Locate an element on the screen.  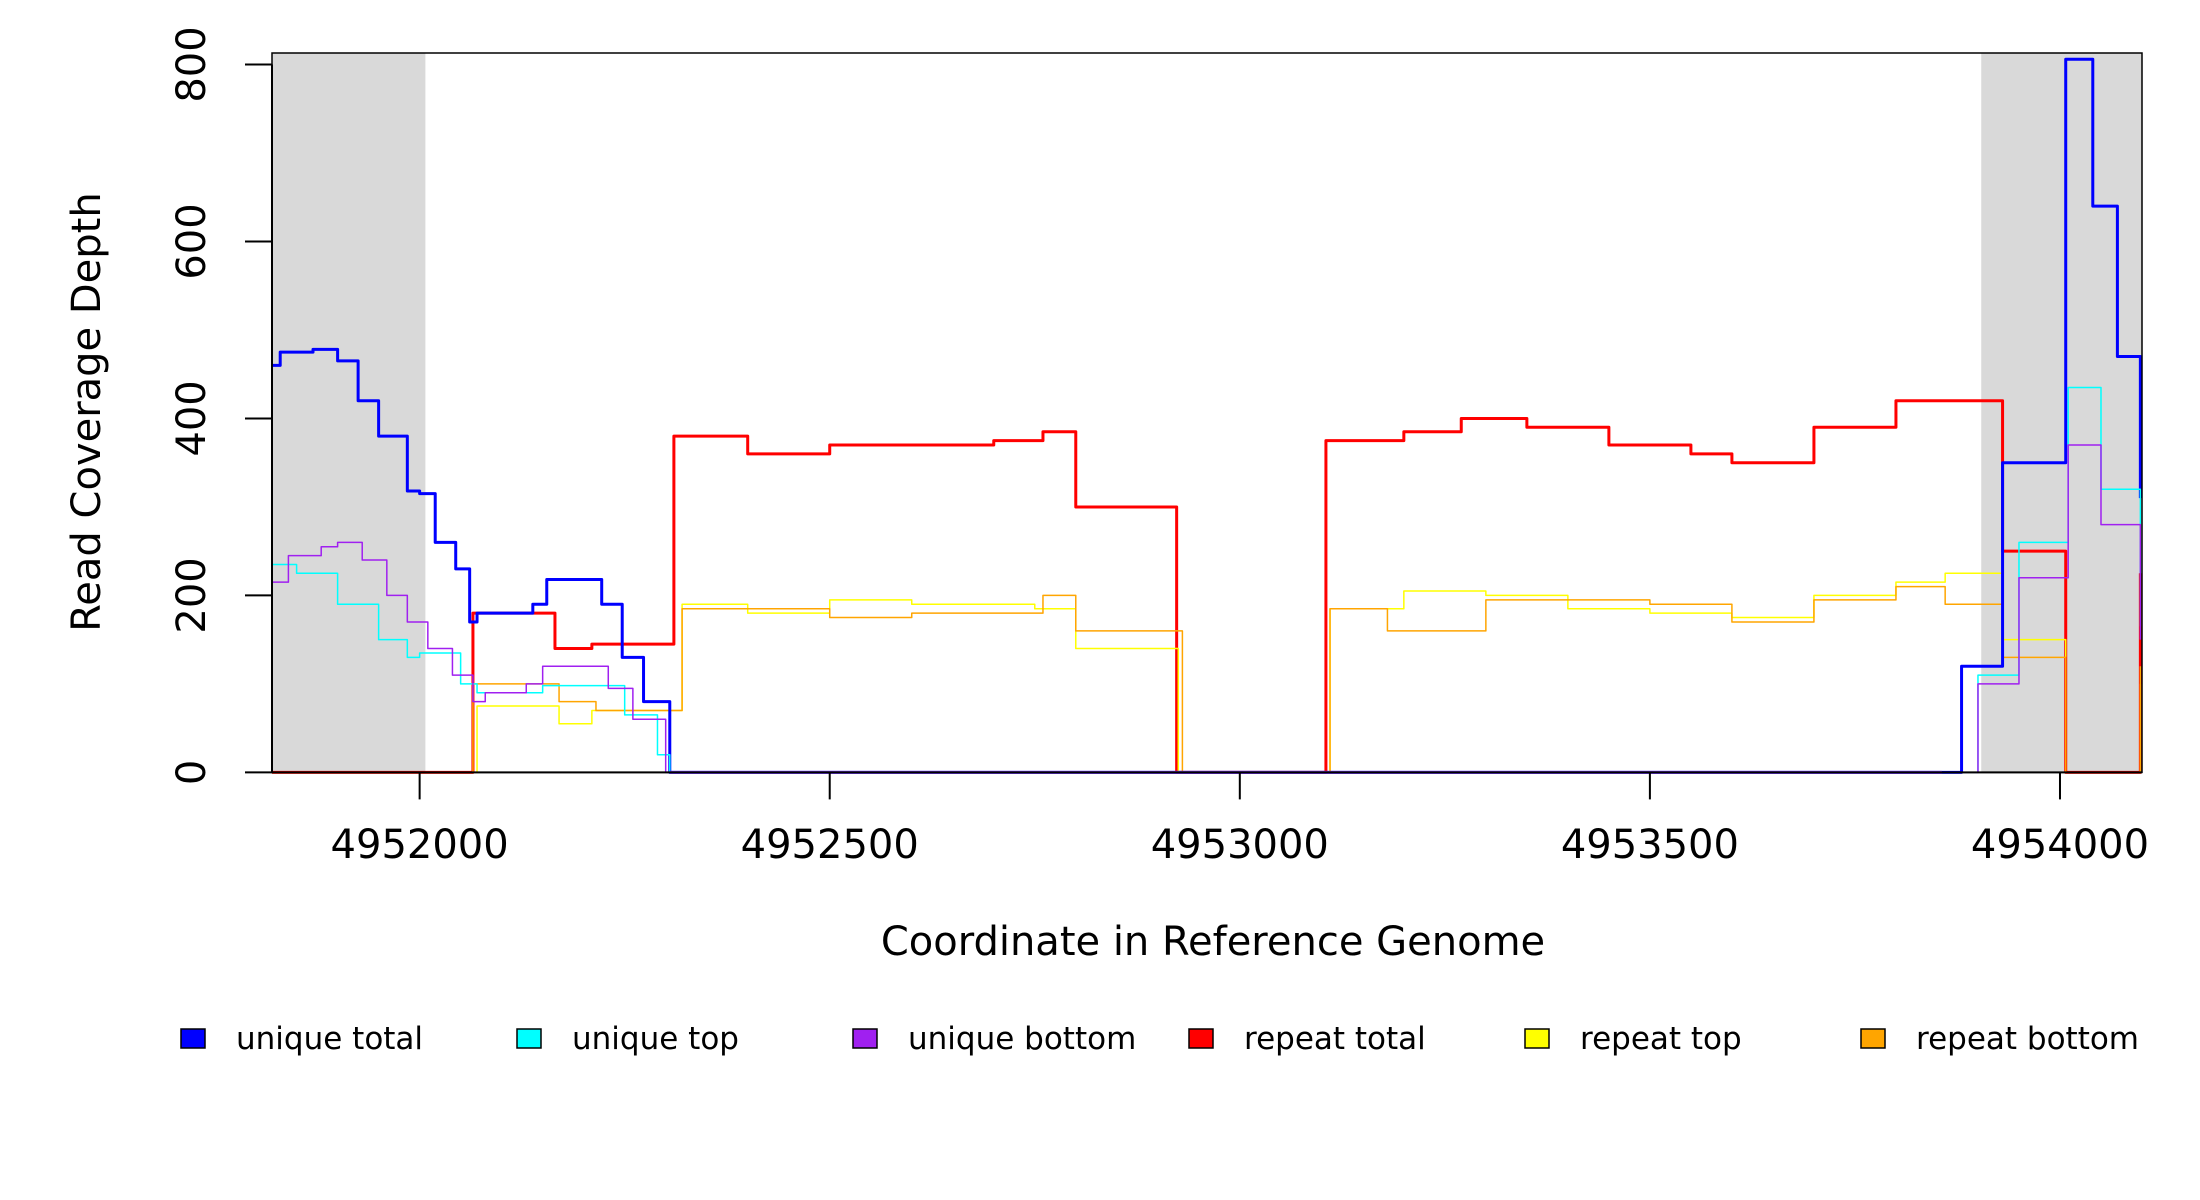
y-tick-label: 800 is located at coordinates (192, 64).